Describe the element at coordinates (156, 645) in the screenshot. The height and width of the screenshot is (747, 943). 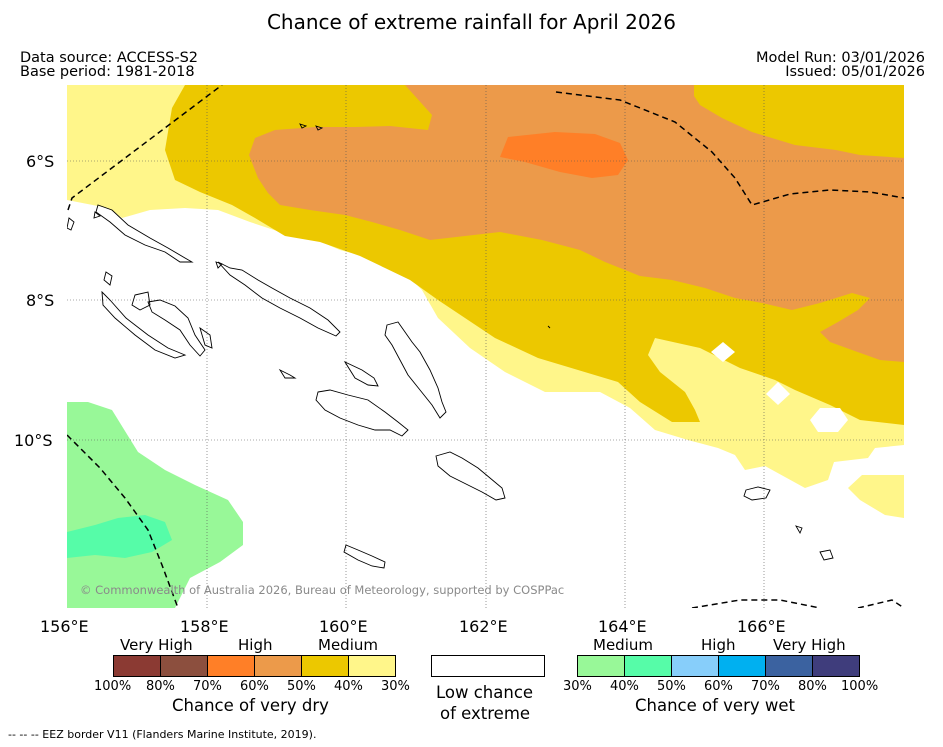
I see `dry-category-very-high: Very High` at that location.